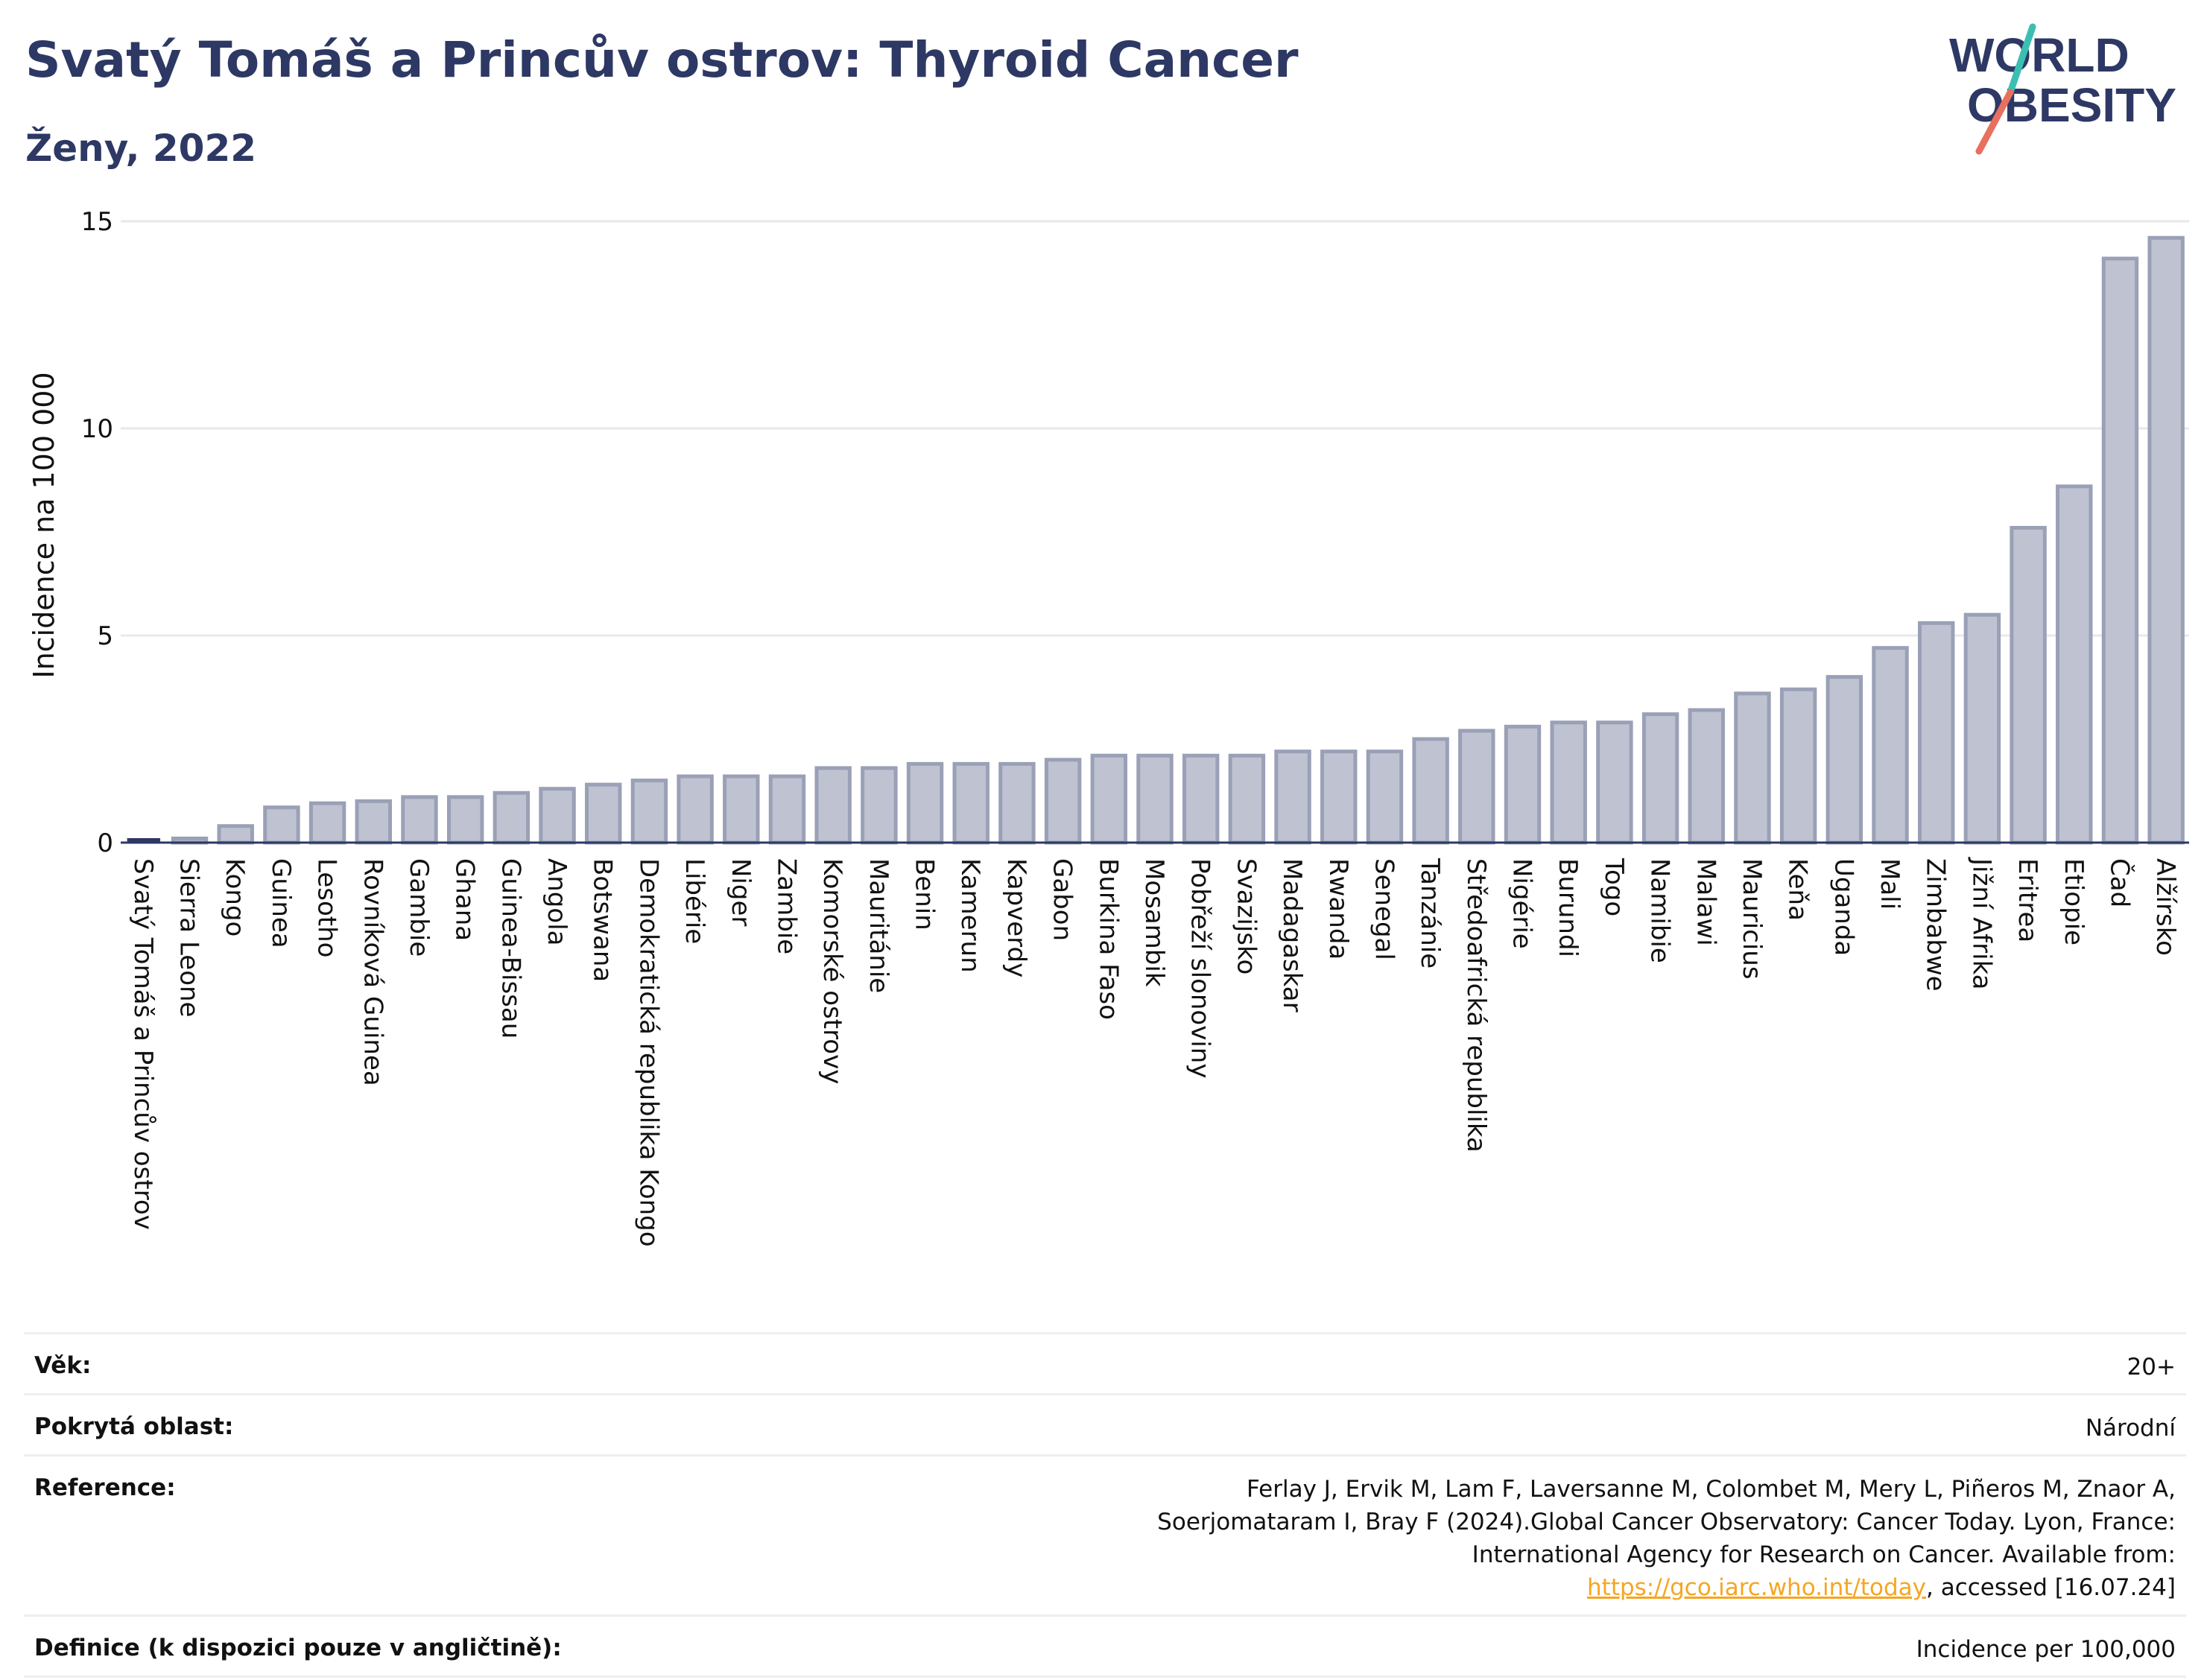 This screenshot has height=1680, width=2204. What do you see at coordinates (1614, 887) in the screenshot?
I see `x-tick-label: Togo` at bounding box center [1614, 887].